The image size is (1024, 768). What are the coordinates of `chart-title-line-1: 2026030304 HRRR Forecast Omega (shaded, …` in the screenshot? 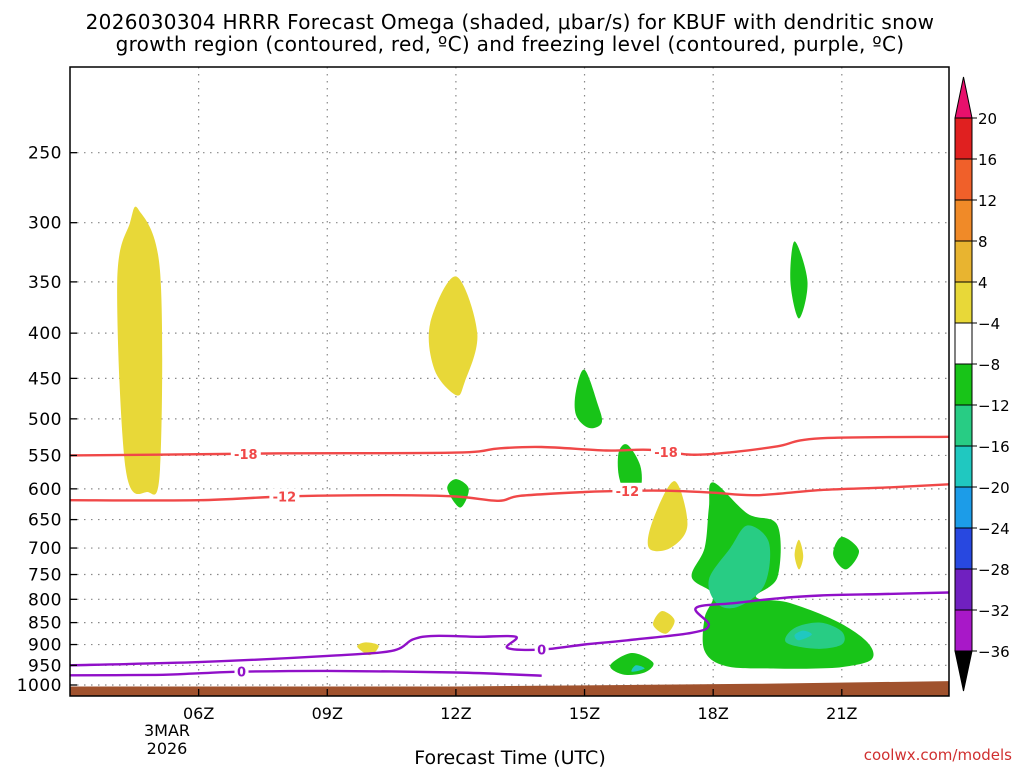 It's located at (510, 22).